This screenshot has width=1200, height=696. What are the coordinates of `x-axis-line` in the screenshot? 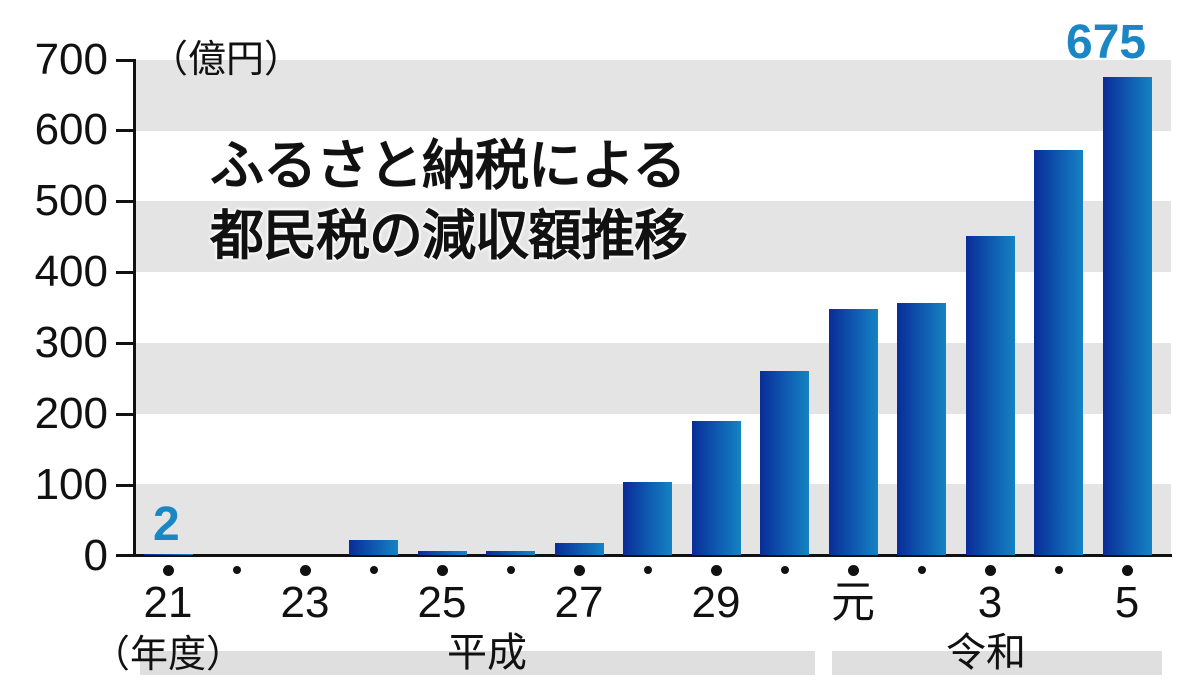 It's located at (644, 555).